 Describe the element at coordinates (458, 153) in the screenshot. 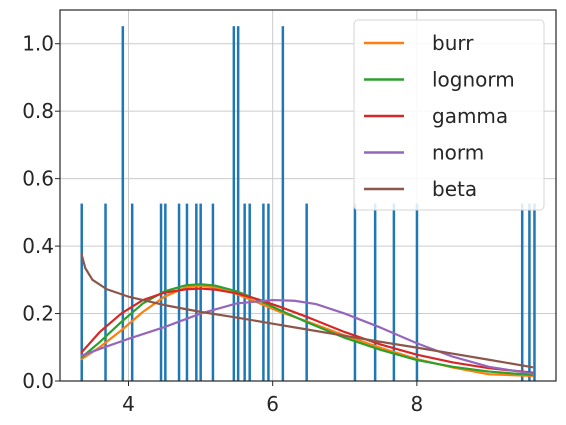

I see `legend-label-norm: norm` at that location.